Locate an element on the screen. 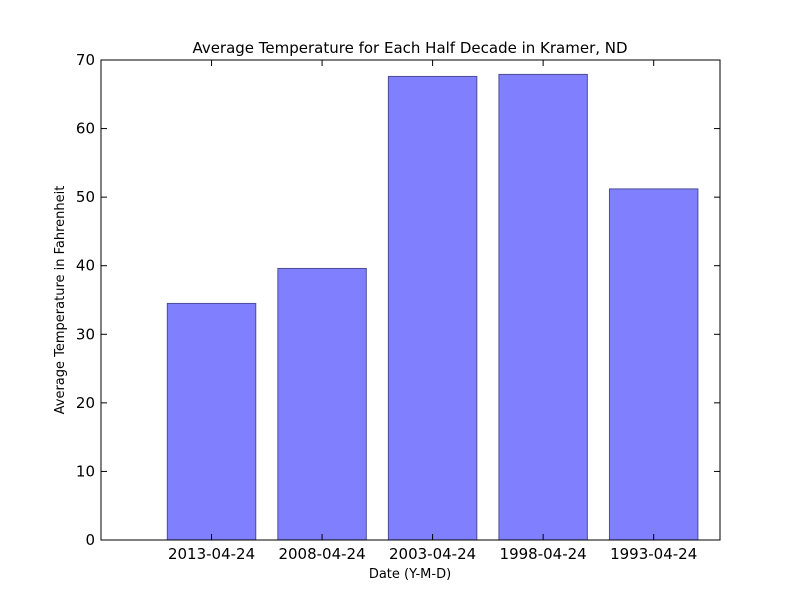 This screenshot has width=800, height=600. y-tick-label: 0 is located at coordinates (90, 540).